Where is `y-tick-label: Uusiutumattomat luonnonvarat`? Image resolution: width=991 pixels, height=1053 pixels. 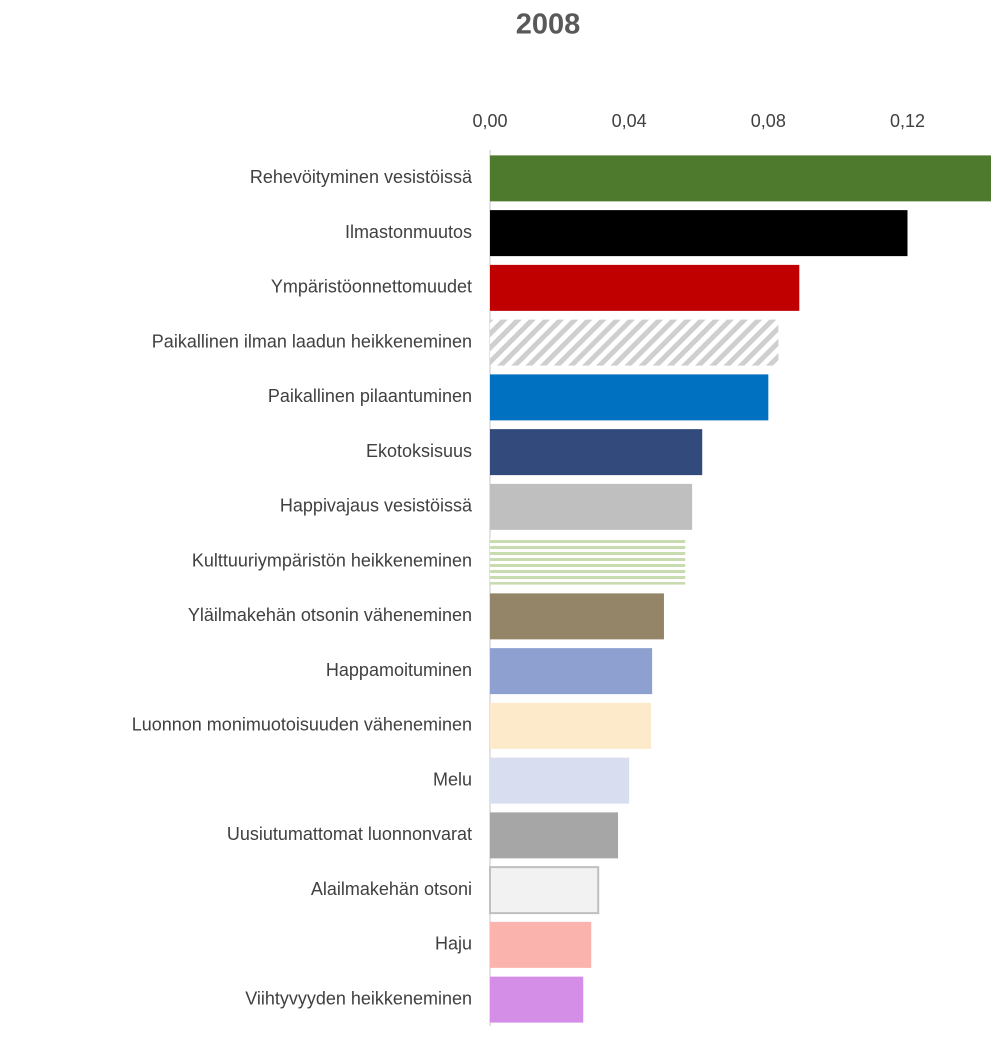 y-tick-label: Uusiutumattomat luonnonvarat is located at coordinates (349, 834).